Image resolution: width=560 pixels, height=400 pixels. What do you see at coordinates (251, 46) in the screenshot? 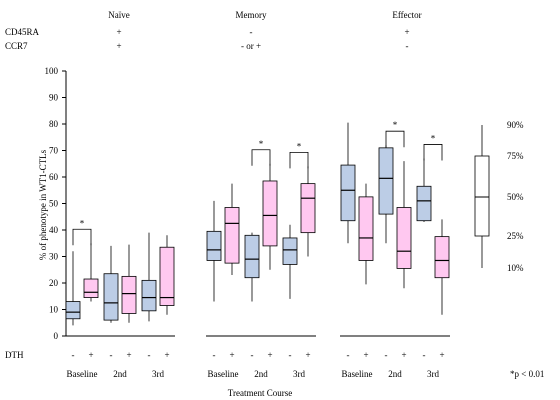
I see `group-ccr7-value: - or +` at bounding box center [251, 46].